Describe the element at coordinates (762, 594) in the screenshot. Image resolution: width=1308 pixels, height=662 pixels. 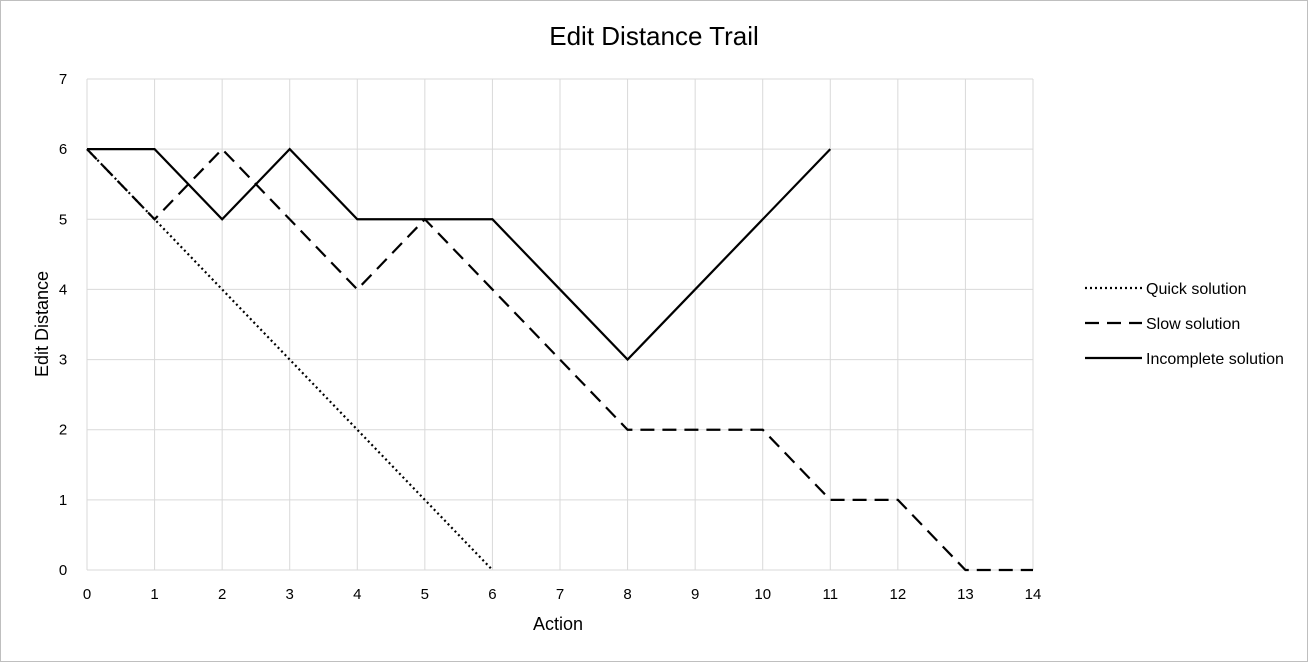
I see `x-tick-label: 10` at that location.